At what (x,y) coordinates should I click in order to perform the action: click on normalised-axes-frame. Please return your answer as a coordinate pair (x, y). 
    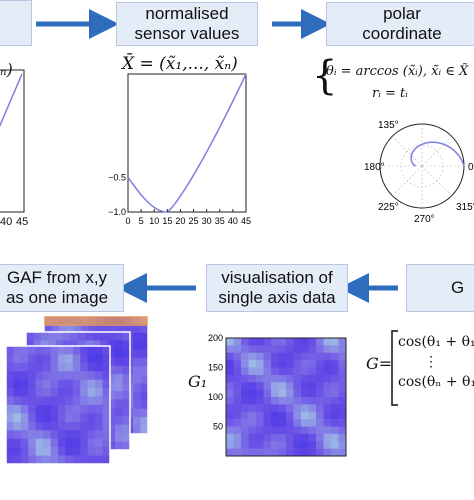
    Looking at the image, I should click on (187, 143).